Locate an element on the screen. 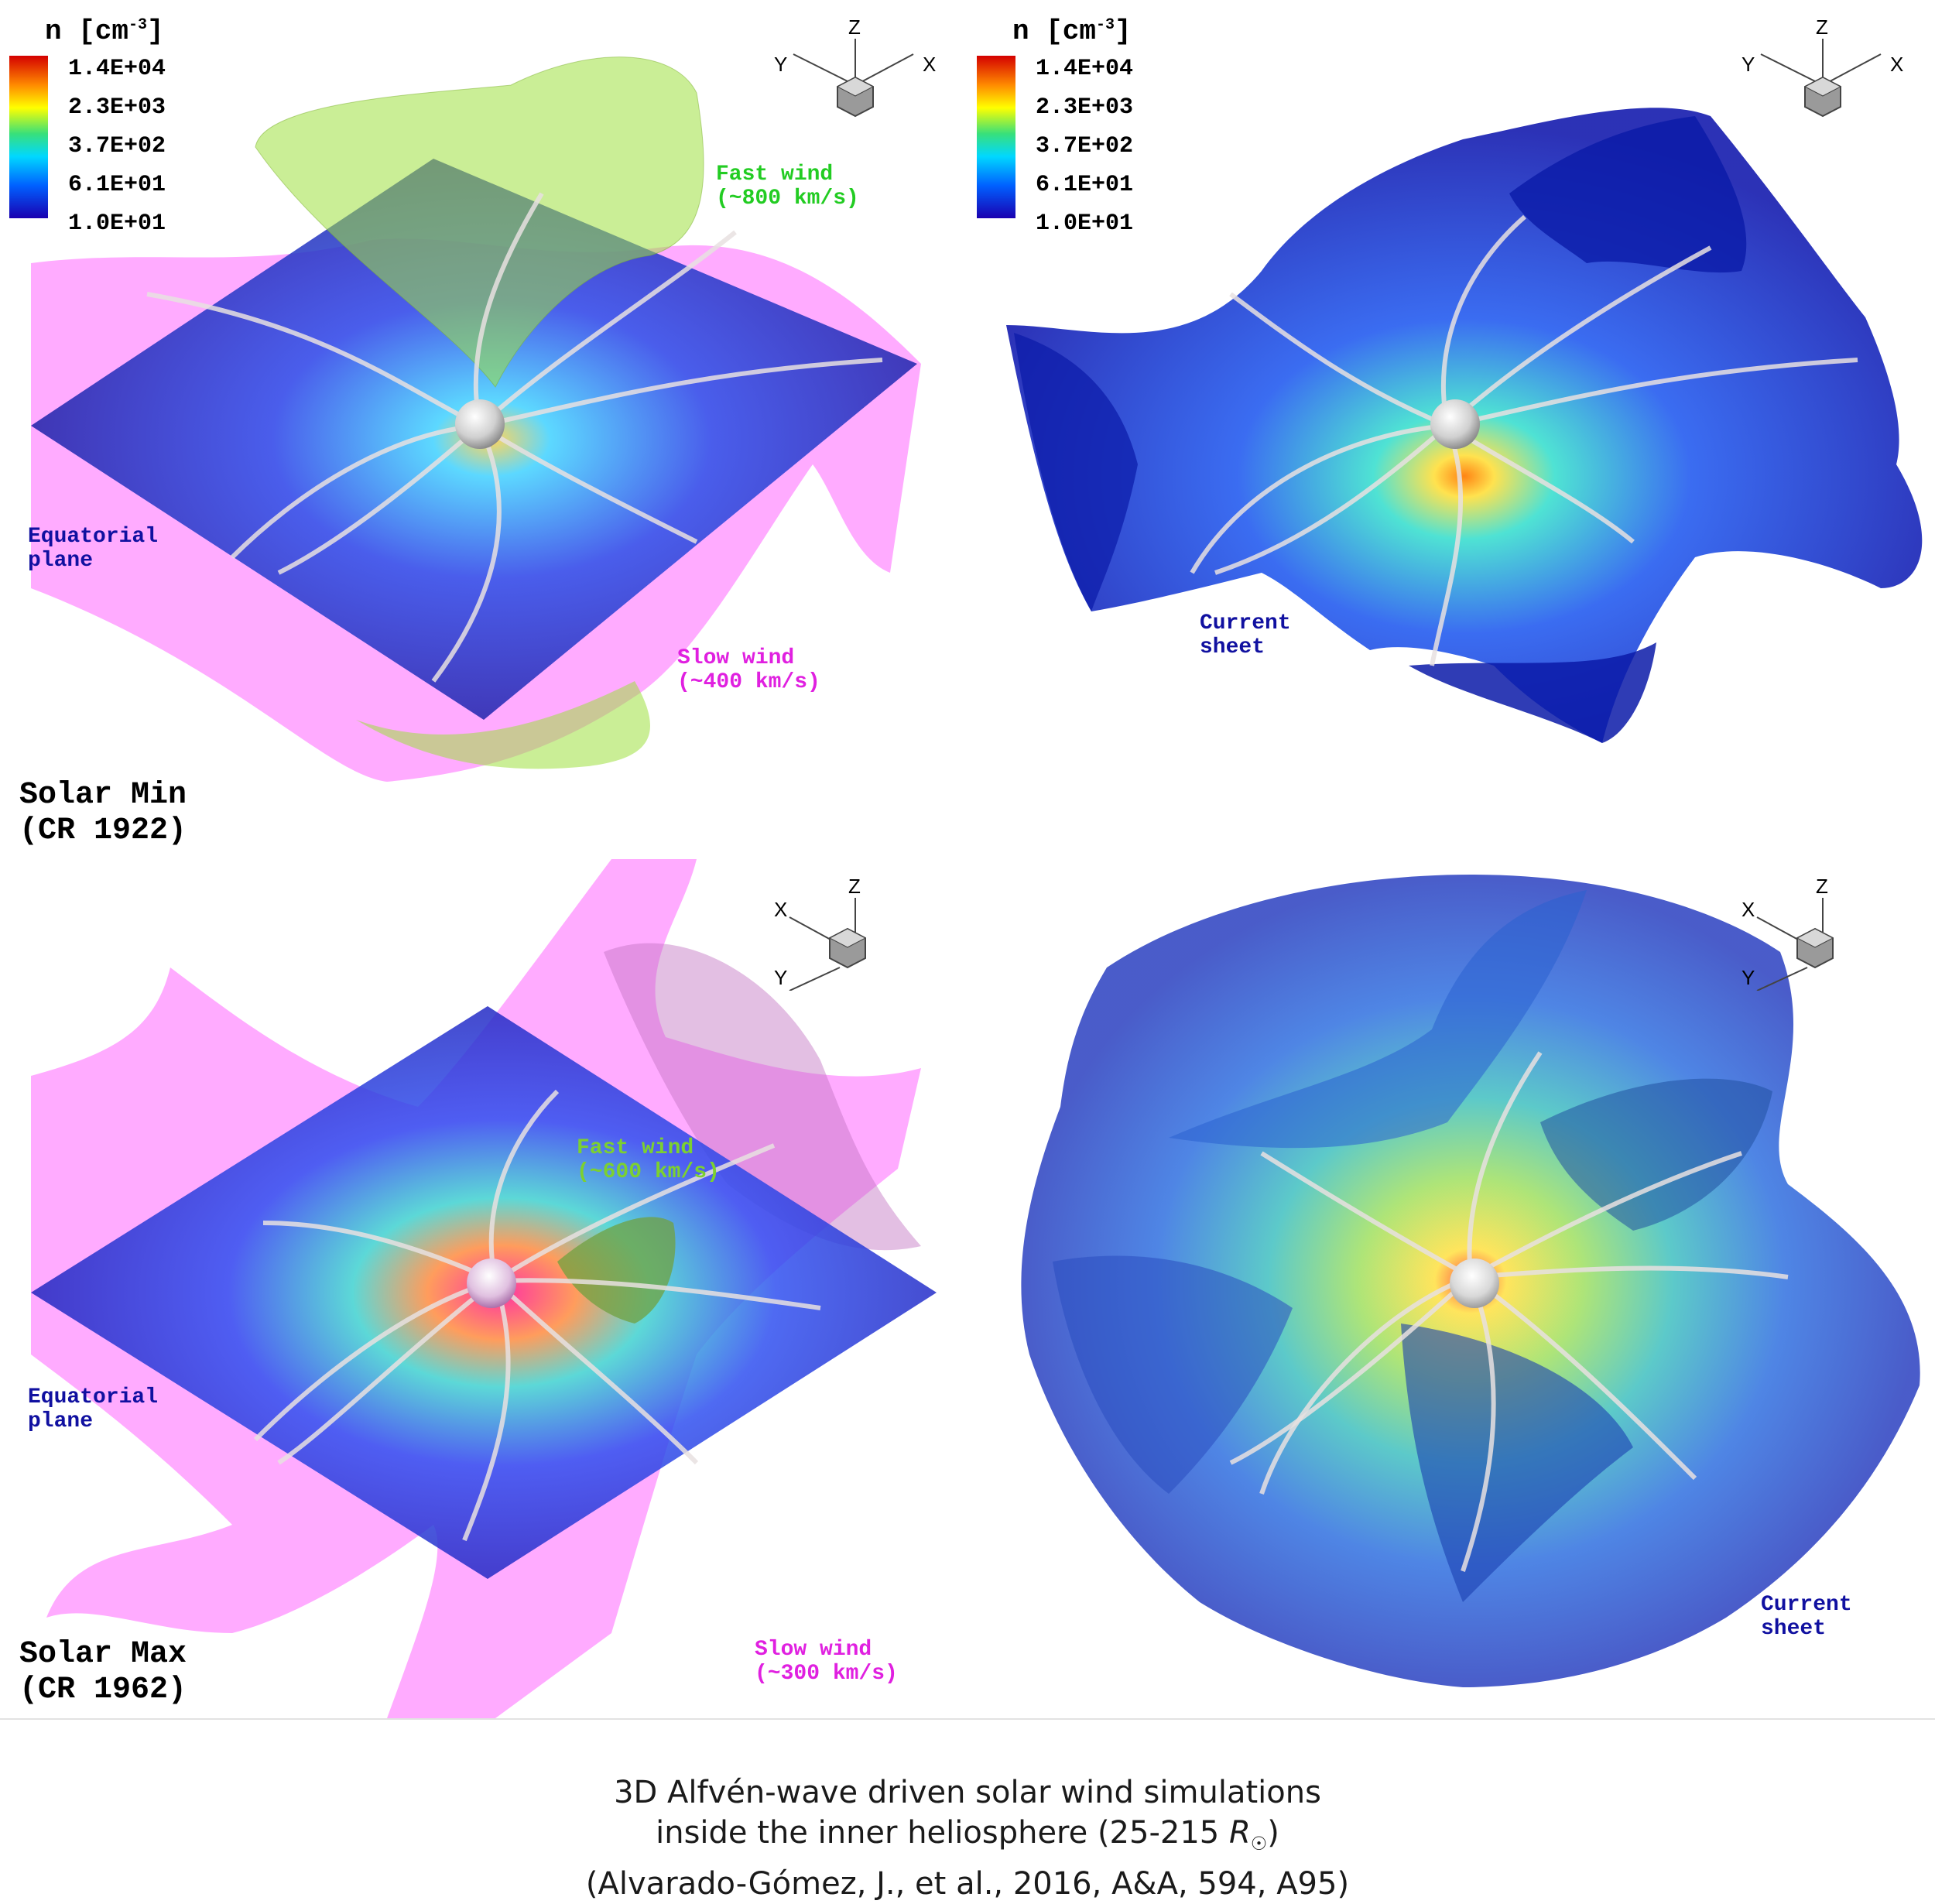  phase-label: Solar Min (CR 1922) is located at coordinates (103, 813).